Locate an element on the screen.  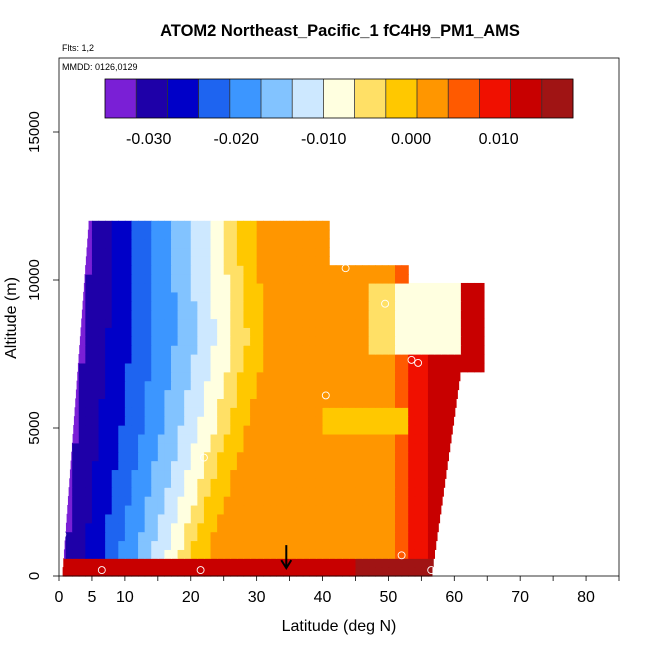
colorbar-tick-label: -0.020 is located at coordinates (236, 139).